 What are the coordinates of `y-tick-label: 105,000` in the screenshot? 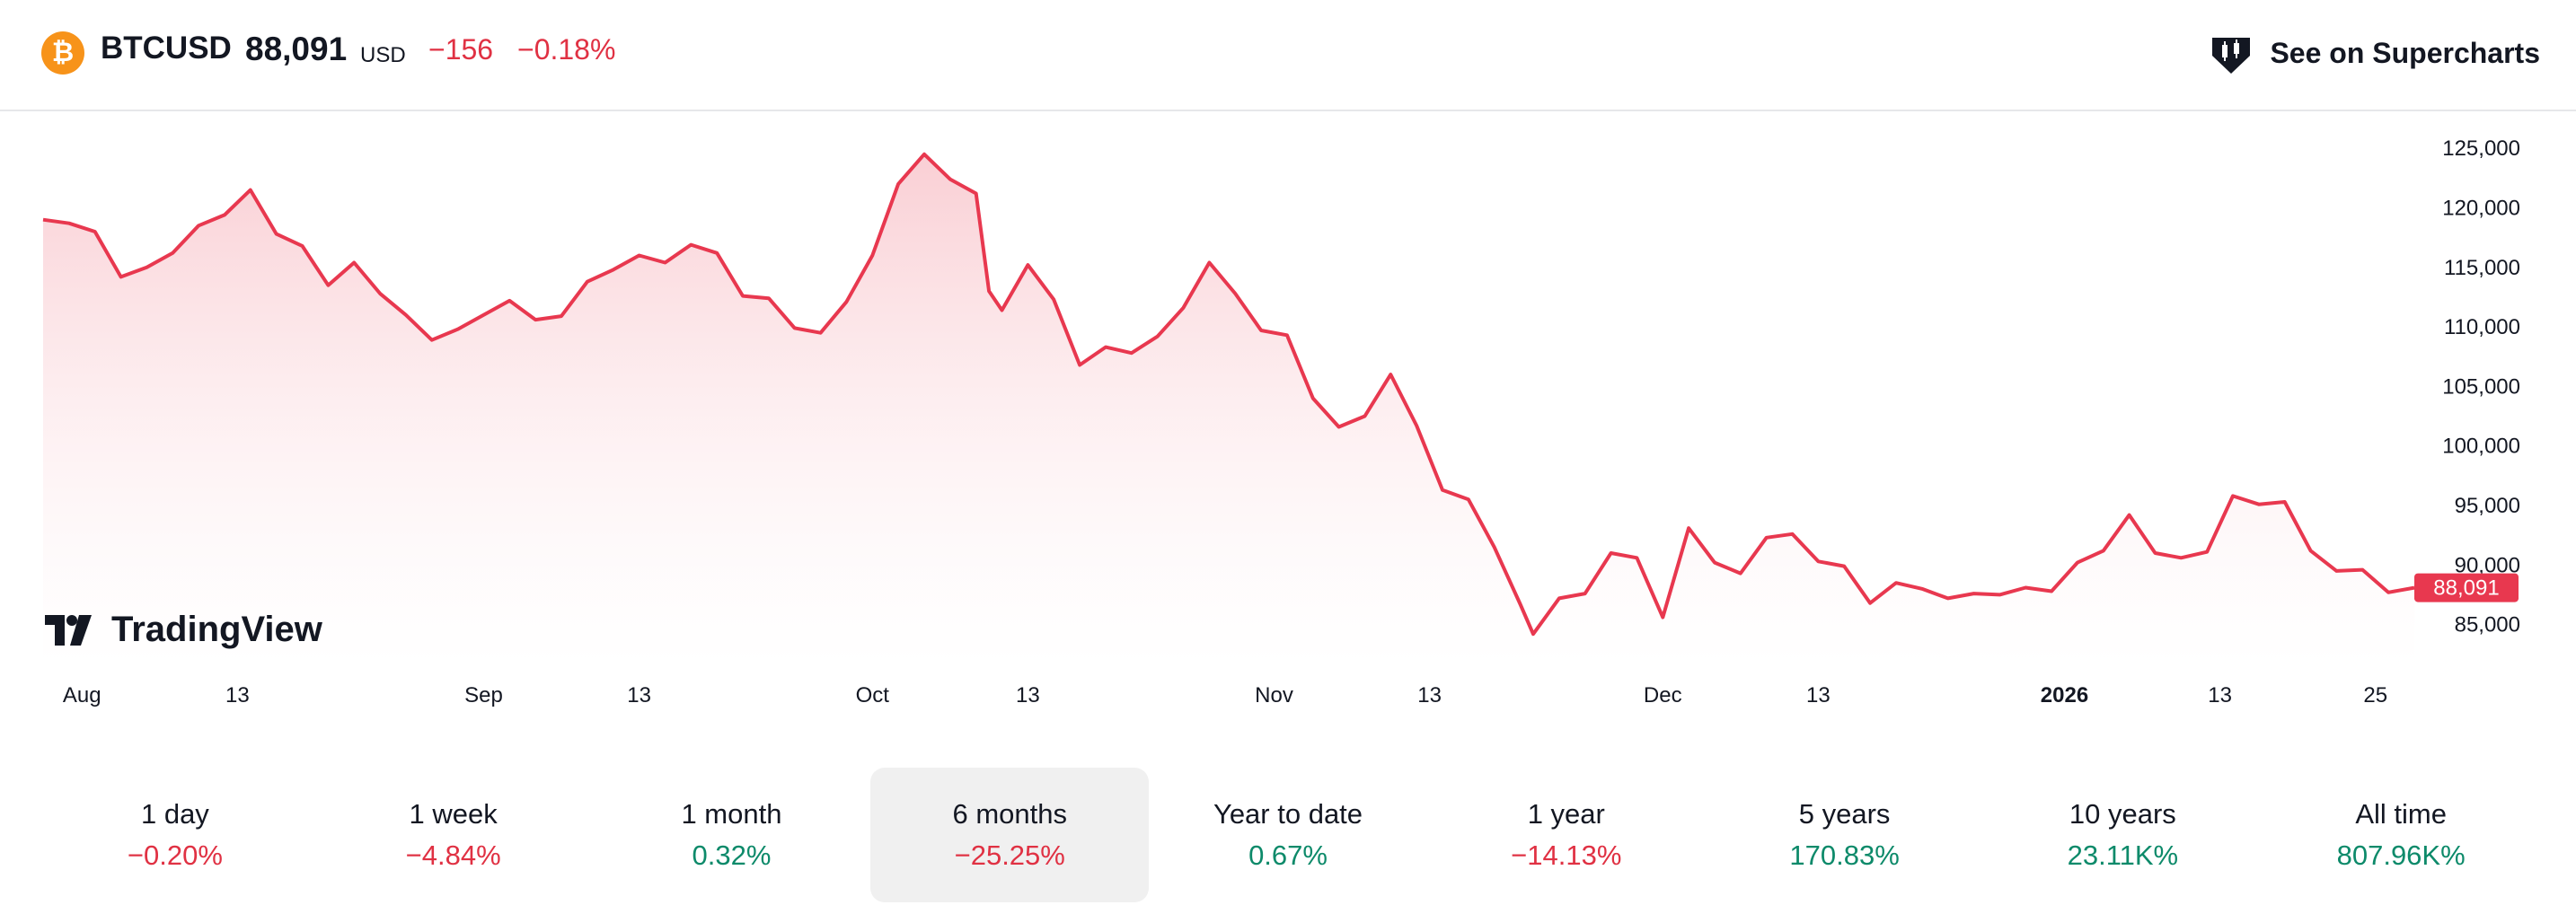 It's located at (2481, 387).